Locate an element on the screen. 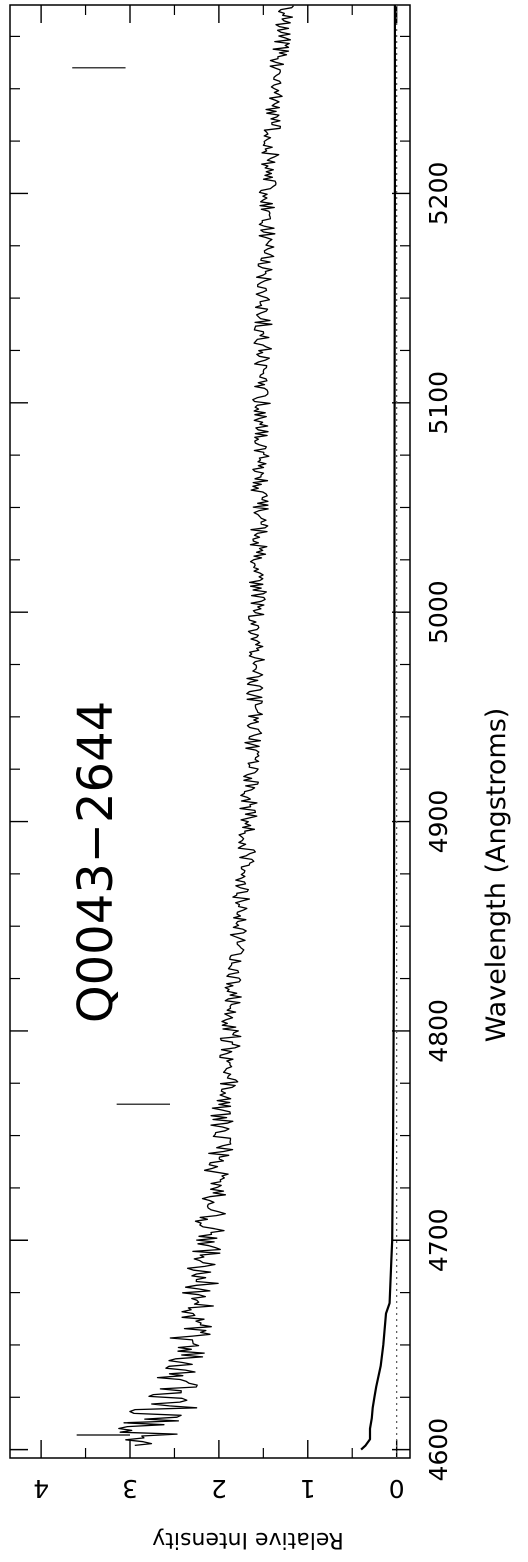 The width and height of the screenshot is (528, 1562). series-error-line is located at coordinates (378, 728).